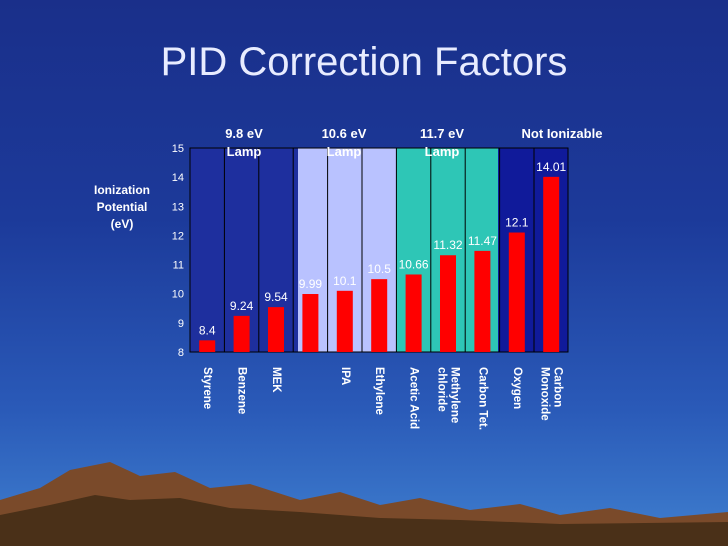 The image size is (728, 546). I want to click on category-label: IPA, so click(345, 376).